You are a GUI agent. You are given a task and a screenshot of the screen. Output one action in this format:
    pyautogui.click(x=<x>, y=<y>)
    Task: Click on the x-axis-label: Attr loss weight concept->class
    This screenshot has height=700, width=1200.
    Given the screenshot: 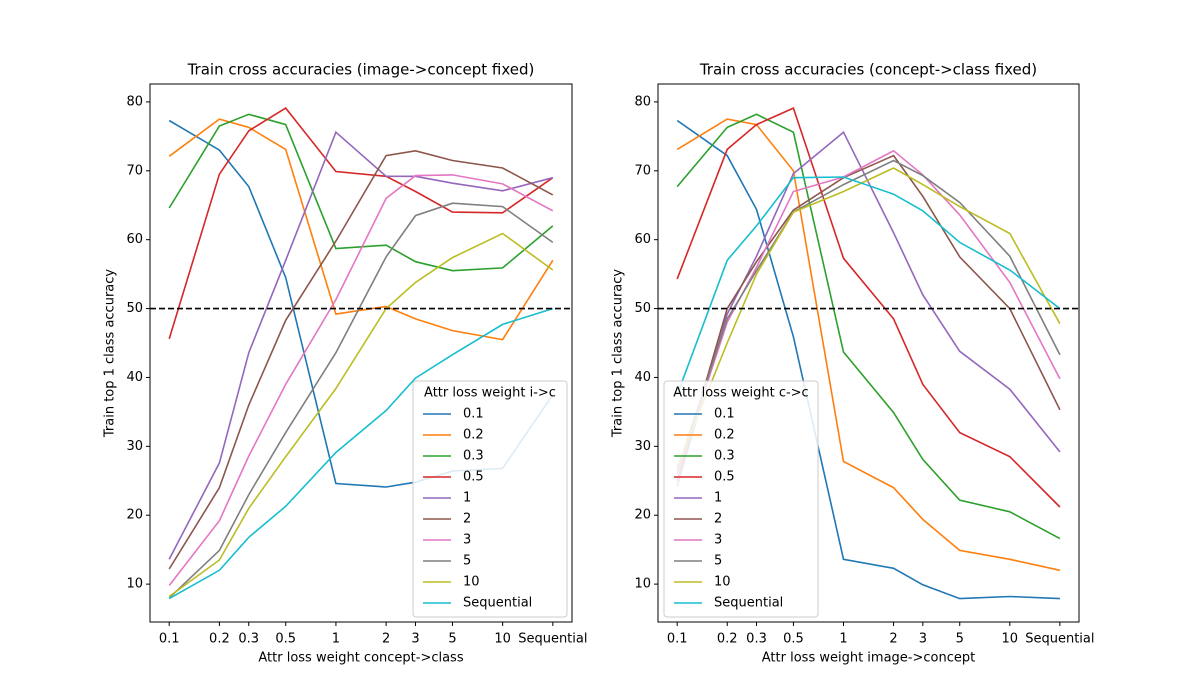 What is the action you would take?
    pyautogui.click(x=360, y=658)
    